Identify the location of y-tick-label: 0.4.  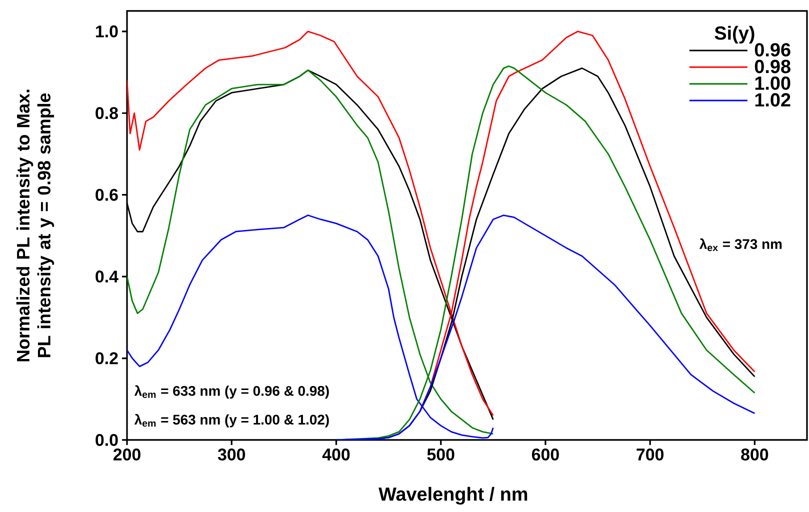
(107, 276).